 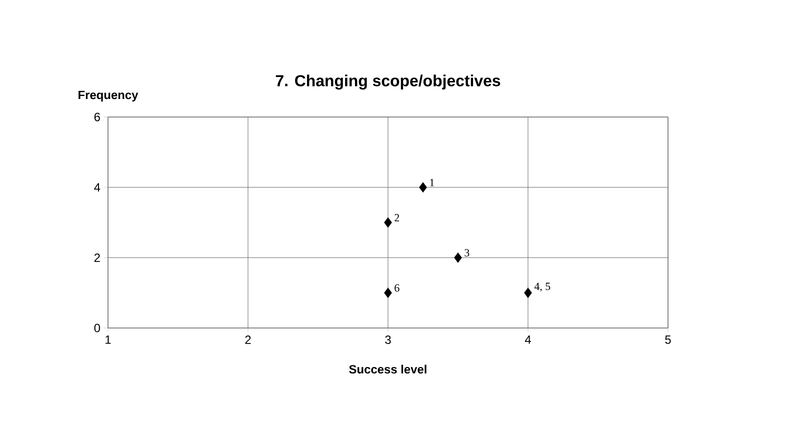 I want to click on annotation: 1, so click(x=432, y=182).